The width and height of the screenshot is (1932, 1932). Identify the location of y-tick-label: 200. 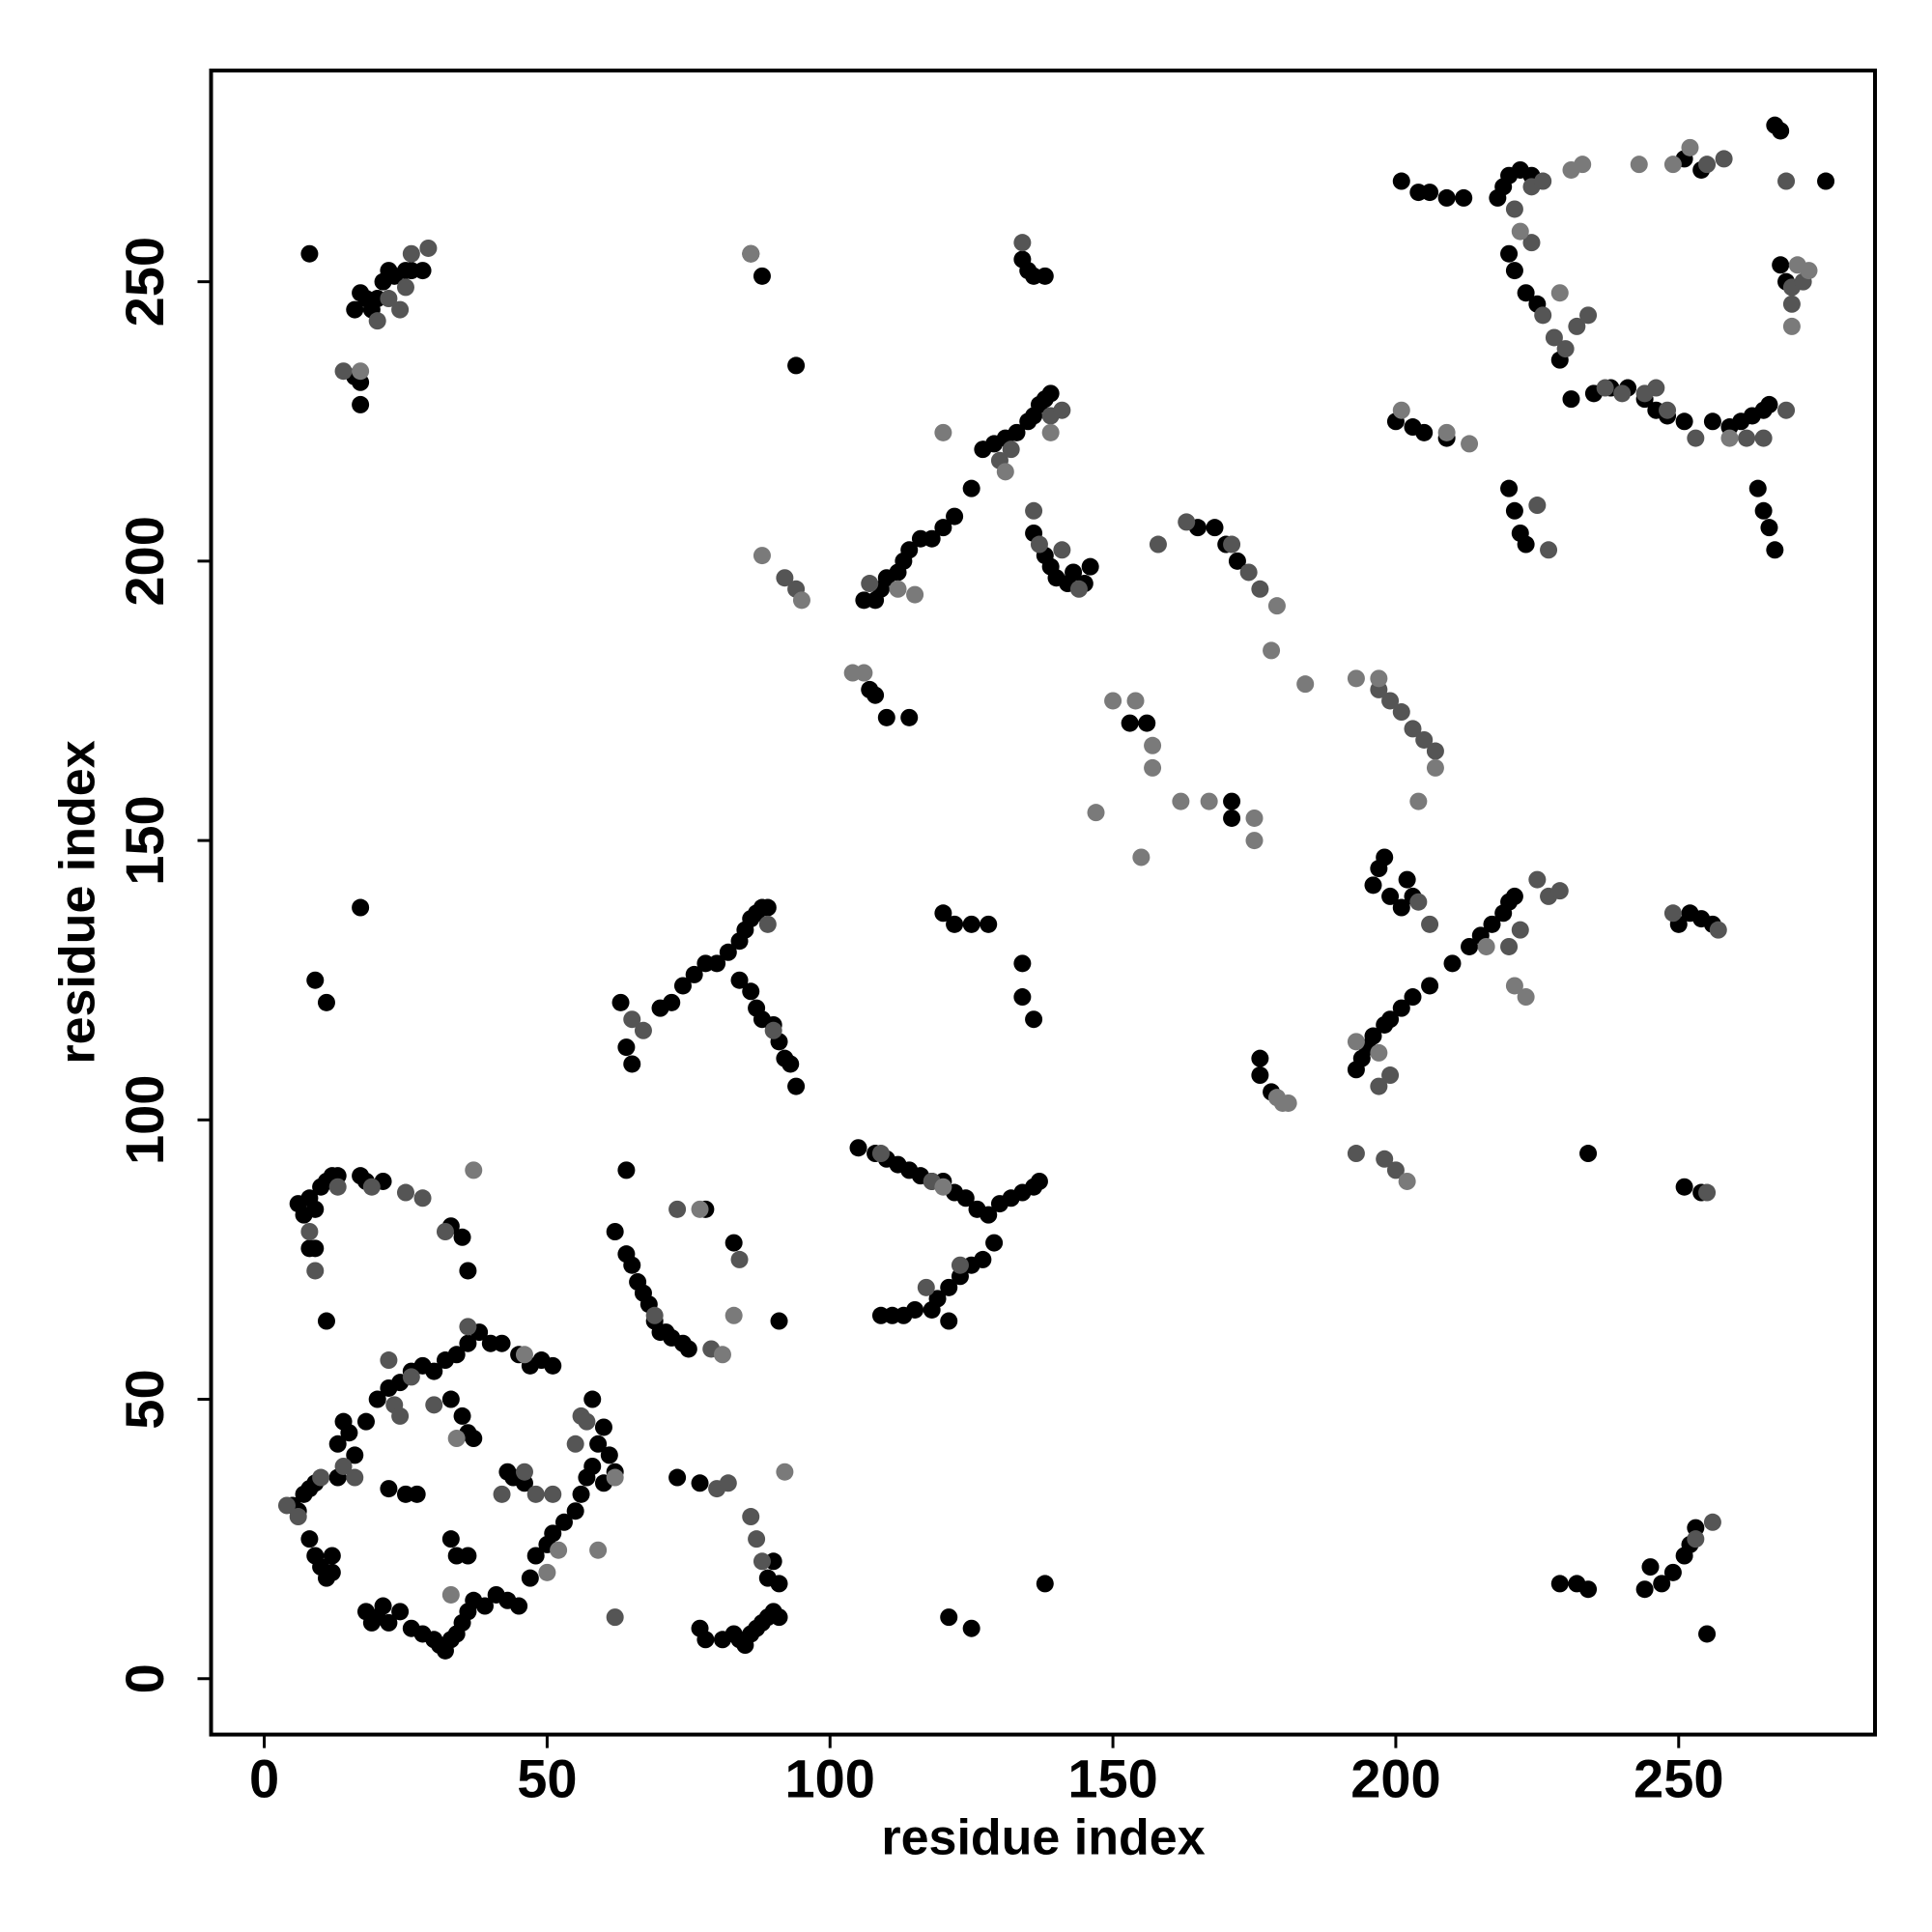
(144, 561).